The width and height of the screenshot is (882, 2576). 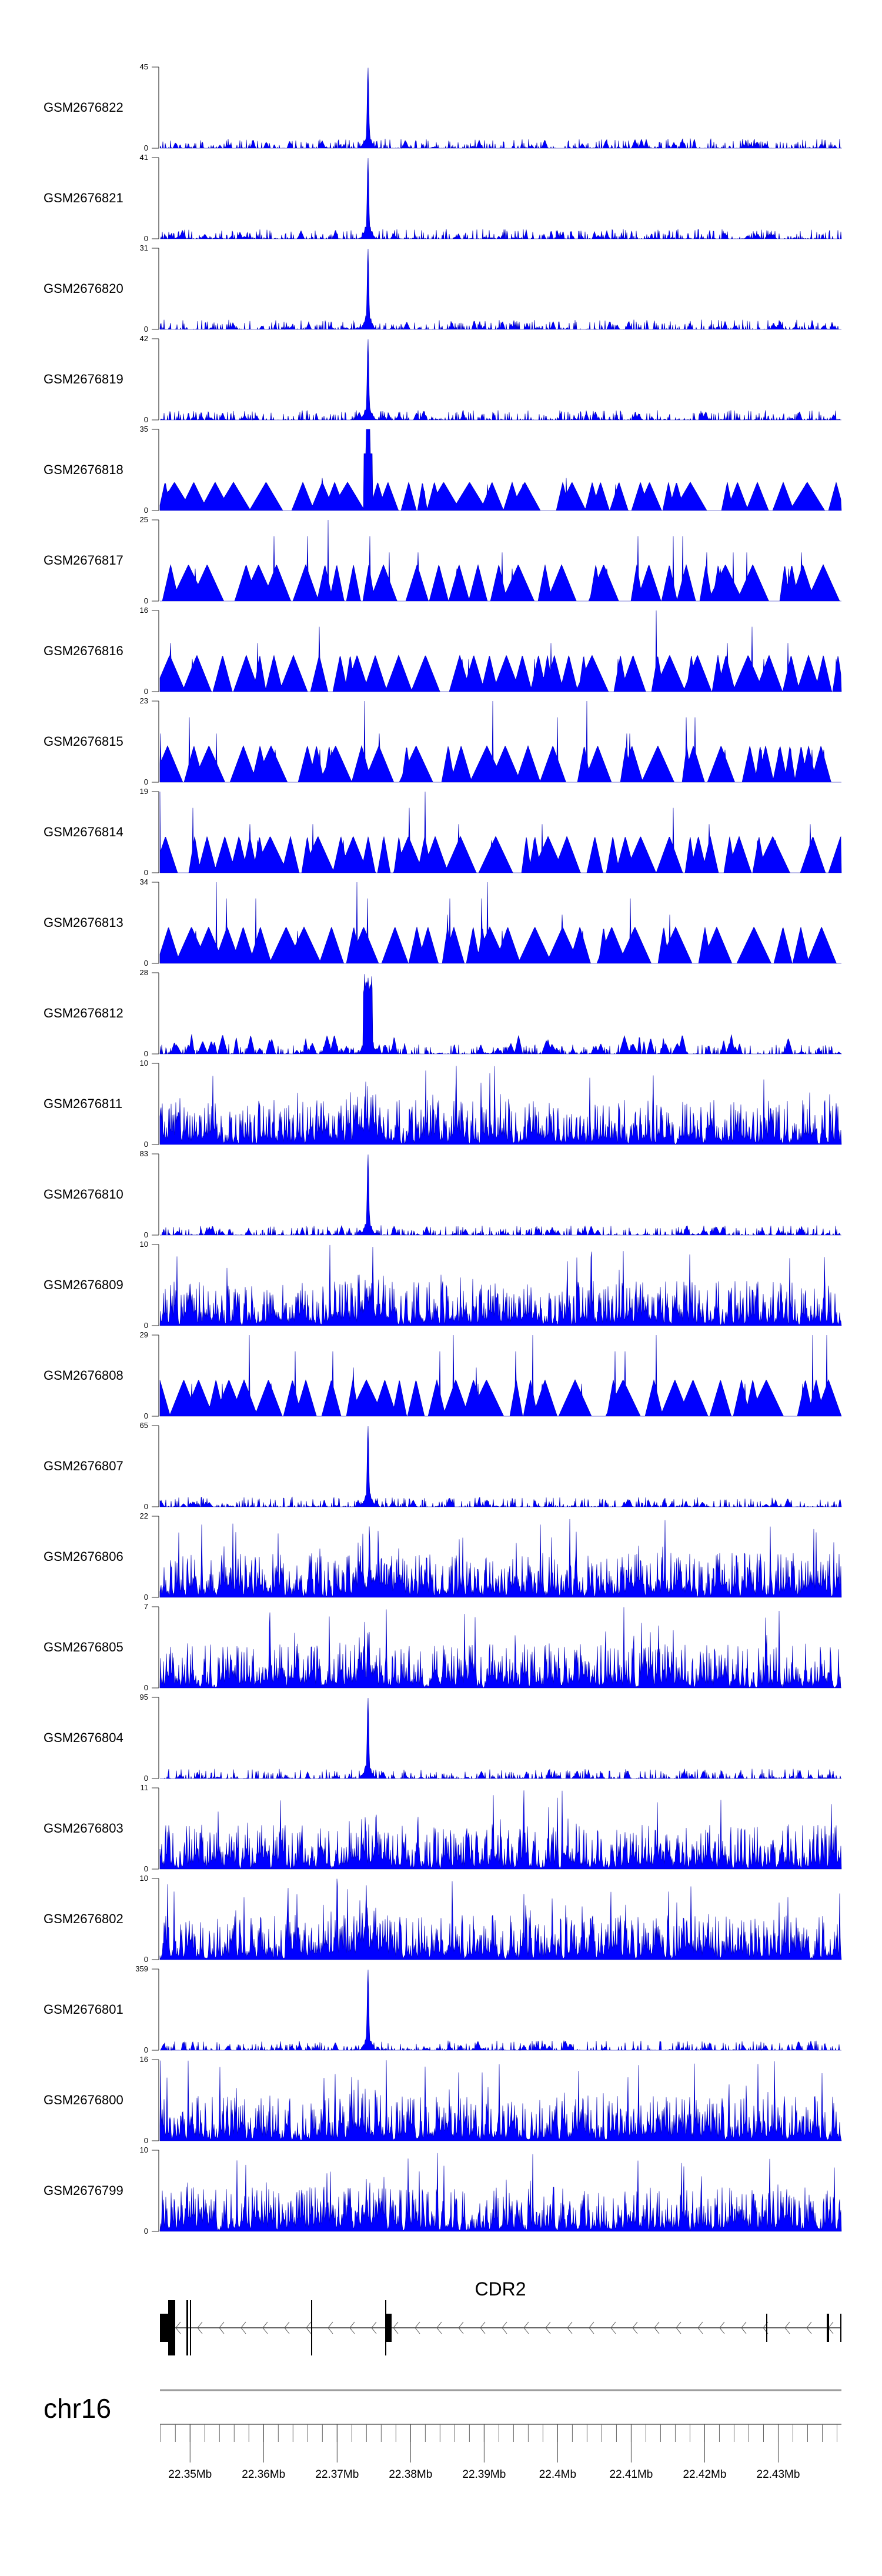 I want to click on track-label: GSM2676818, so click(x=83, y=469).